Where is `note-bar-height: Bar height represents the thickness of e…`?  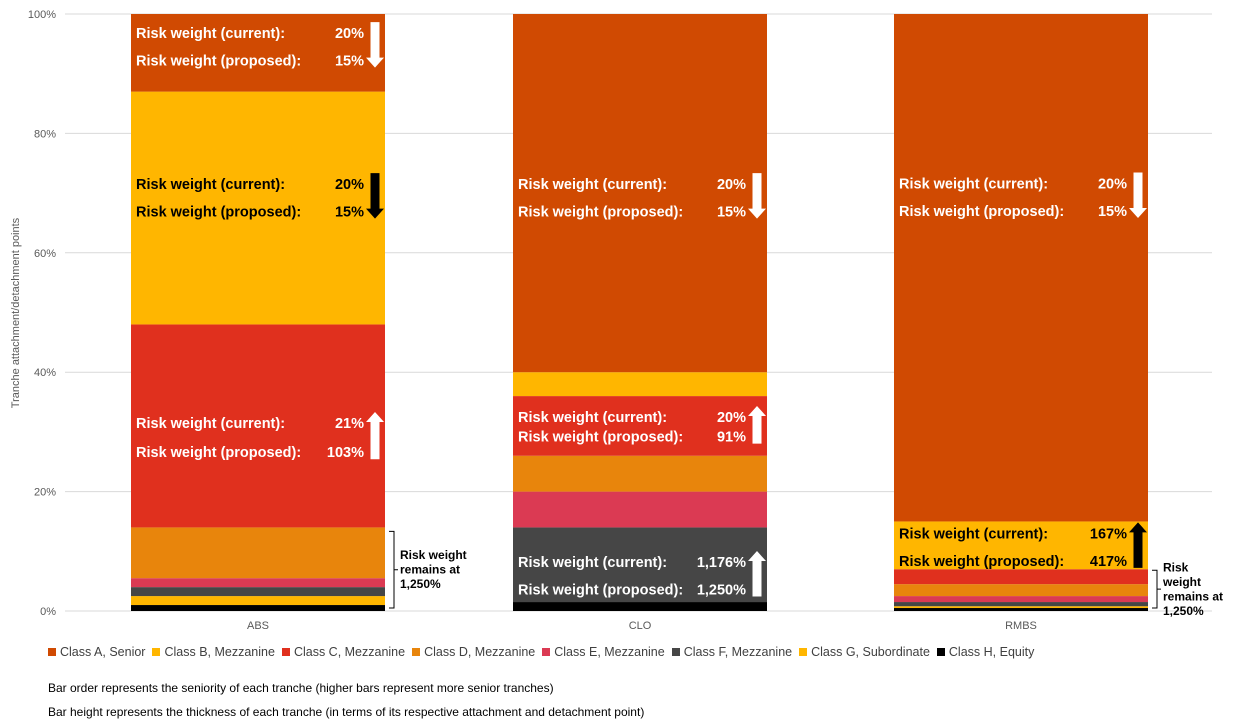
note-bar-height: Bar height represents the thickness of e… is located at coordinates (346, 712).